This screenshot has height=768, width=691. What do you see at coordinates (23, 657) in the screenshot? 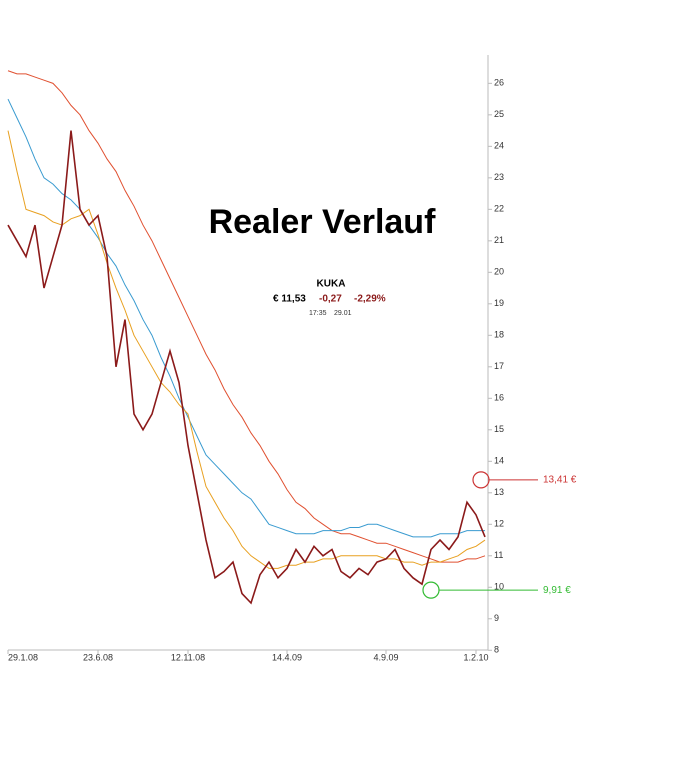
I see `x-tick-label: 29.1.08` at bounding box center [23, 657].